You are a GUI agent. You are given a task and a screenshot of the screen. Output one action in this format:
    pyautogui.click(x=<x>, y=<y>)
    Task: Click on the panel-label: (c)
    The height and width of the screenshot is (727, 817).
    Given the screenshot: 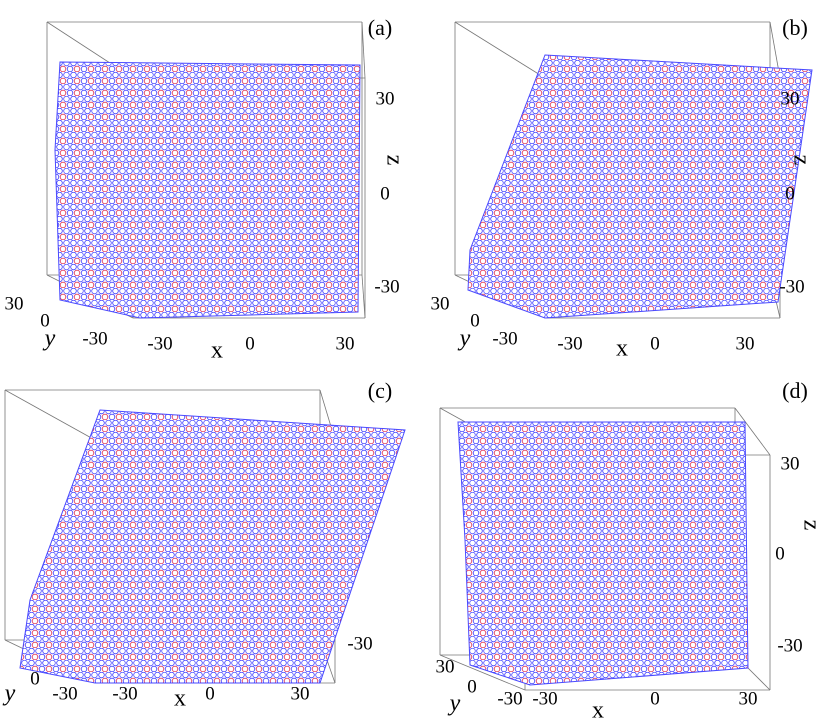 What is the action you would take?
    pyautogui.click(x=380, y=390)
    